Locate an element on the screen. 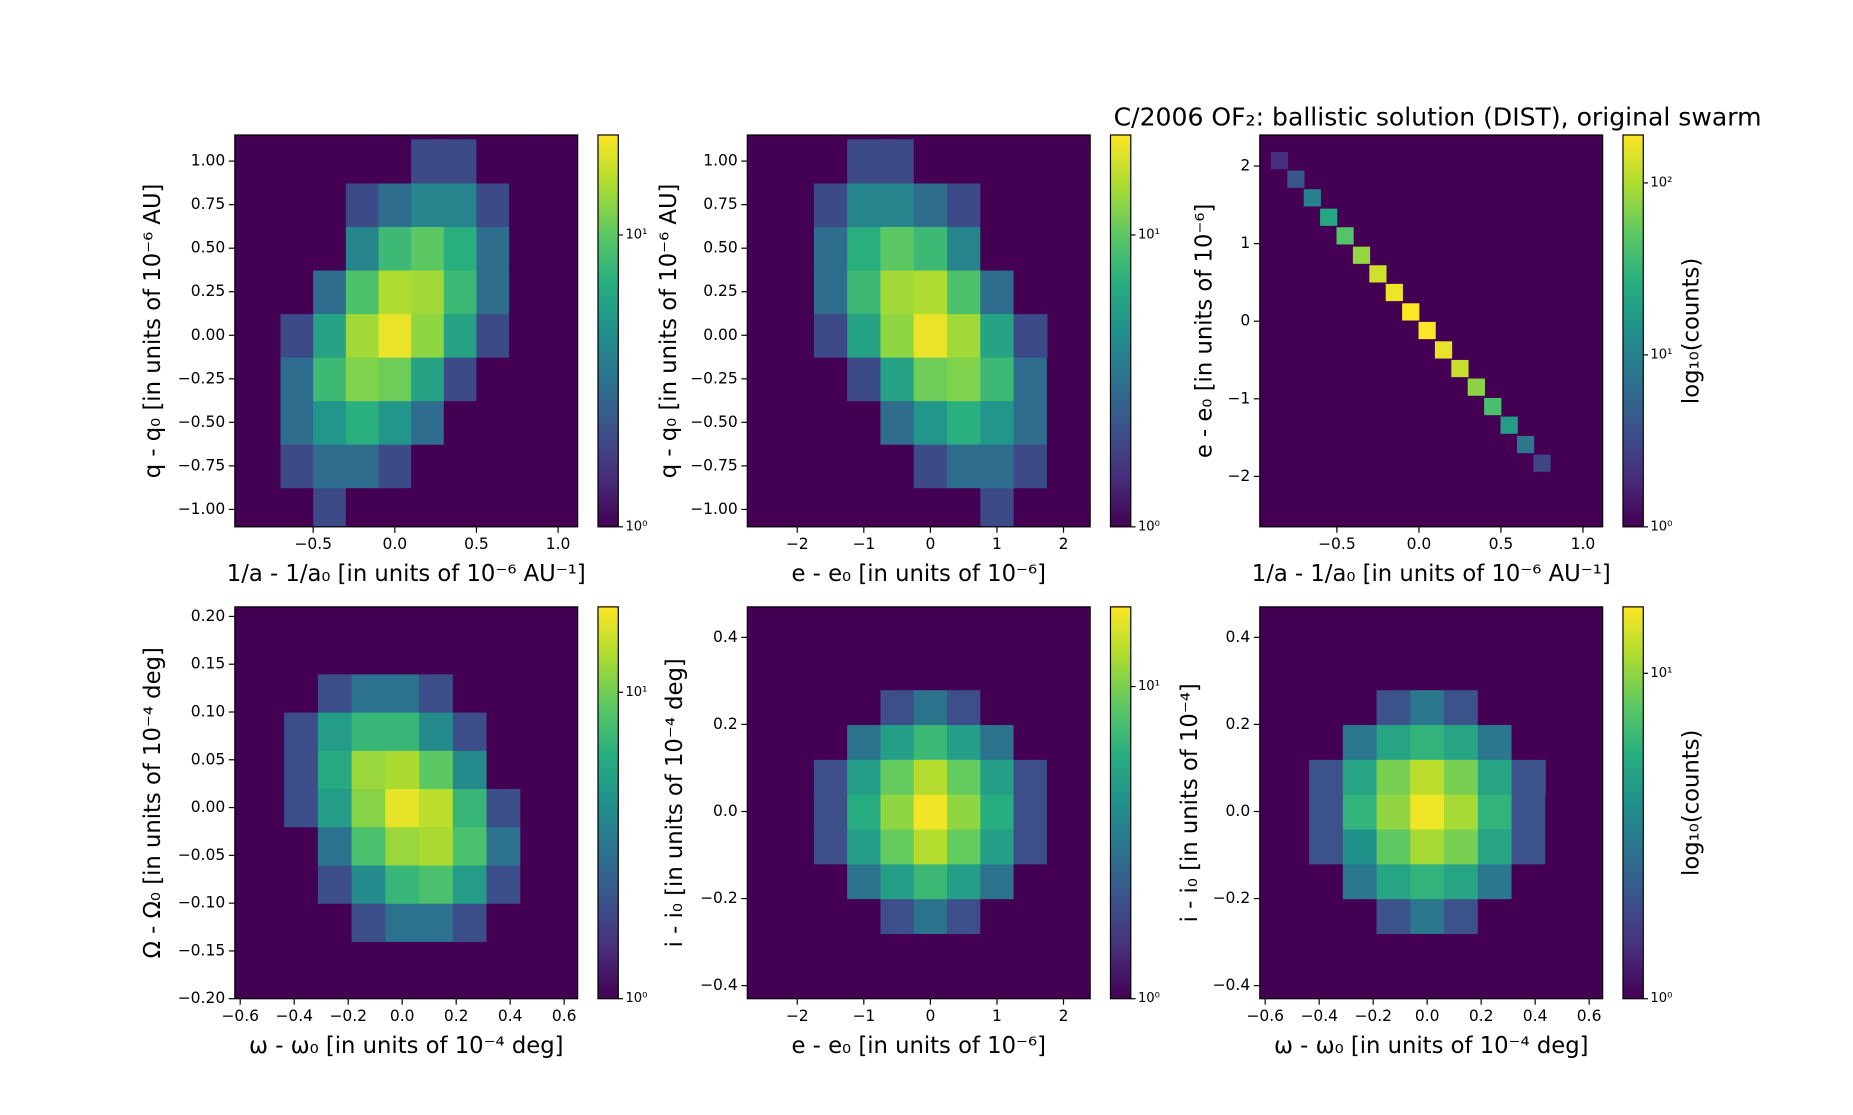 This screenshot has width=1853, height=1115. y-tick-label: 0.75 is located at coordinates (720, 204).